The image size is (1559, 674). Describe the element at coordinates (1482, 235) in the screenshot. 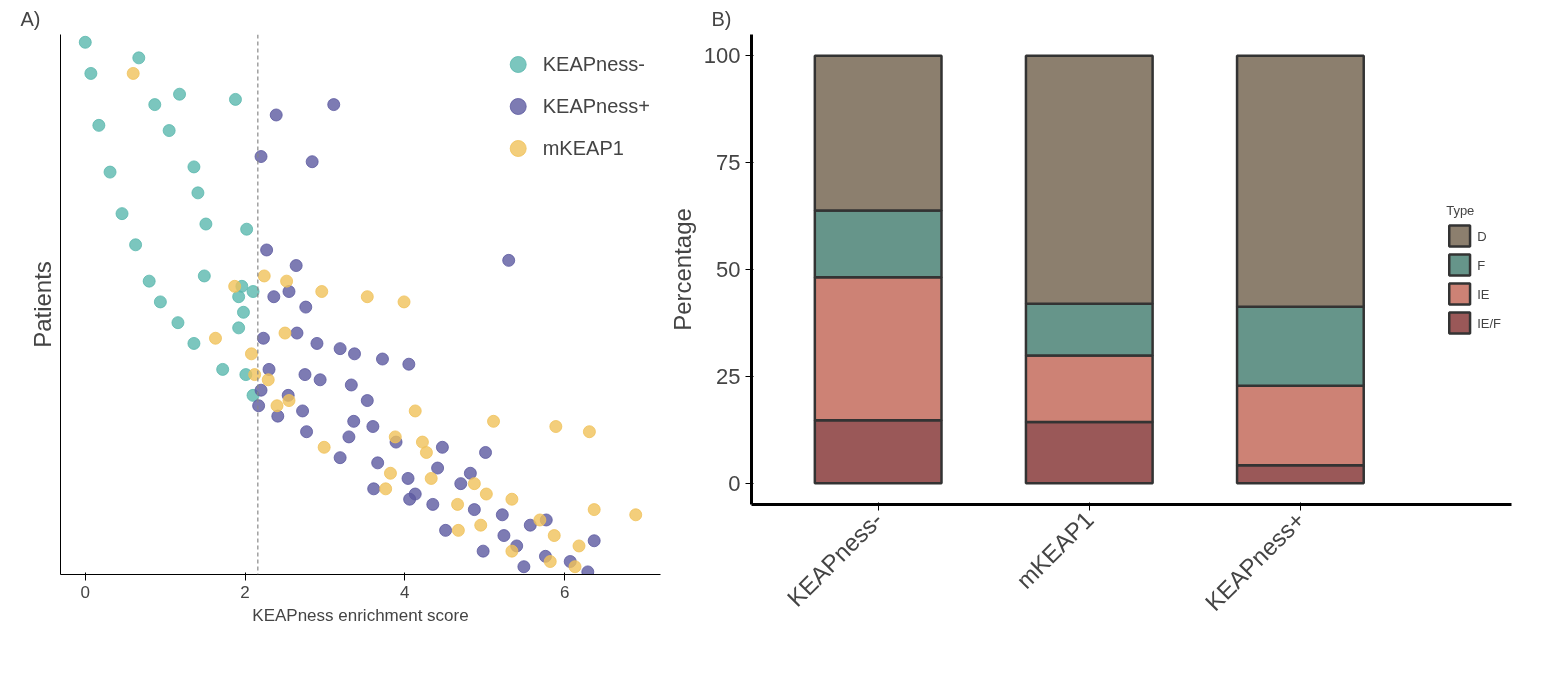

I see `legend-label: D` at that location.